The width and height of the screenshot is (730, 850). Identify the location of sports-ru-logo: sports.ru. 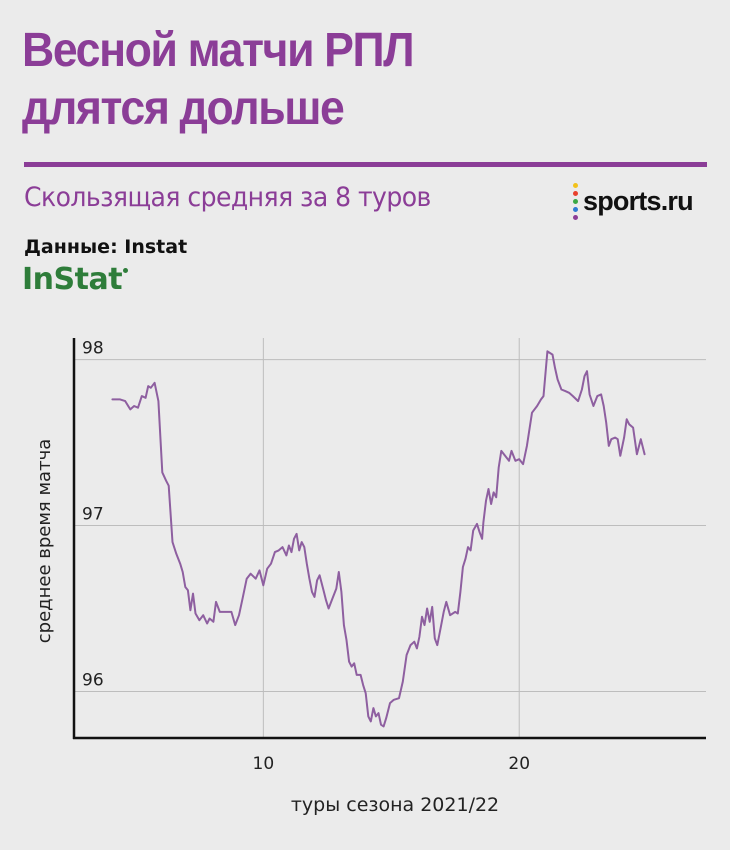
(633, 201).